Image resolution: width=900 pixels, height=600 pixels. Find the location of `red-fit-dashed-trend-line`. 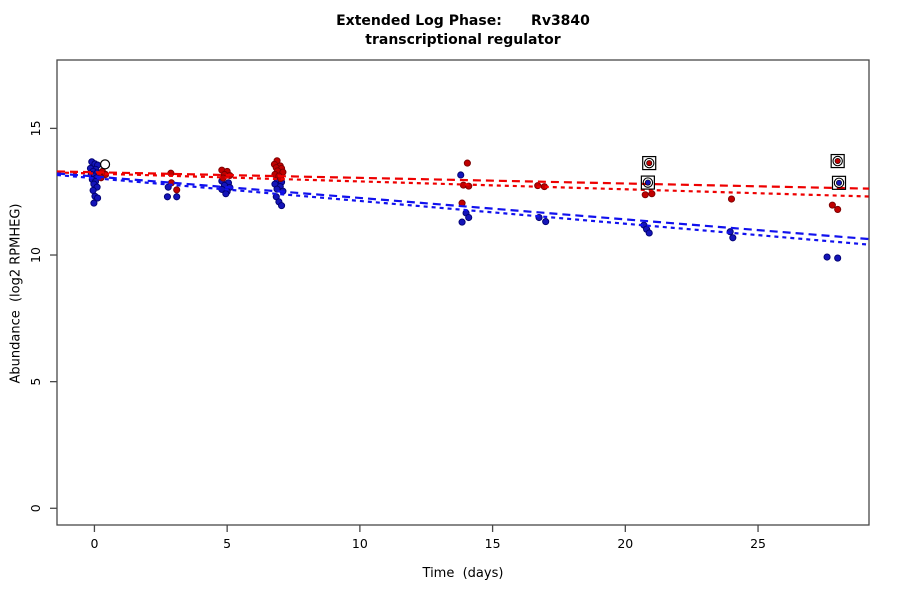

red-fit-dashed-trend-line is located at coordinates (463, 180).